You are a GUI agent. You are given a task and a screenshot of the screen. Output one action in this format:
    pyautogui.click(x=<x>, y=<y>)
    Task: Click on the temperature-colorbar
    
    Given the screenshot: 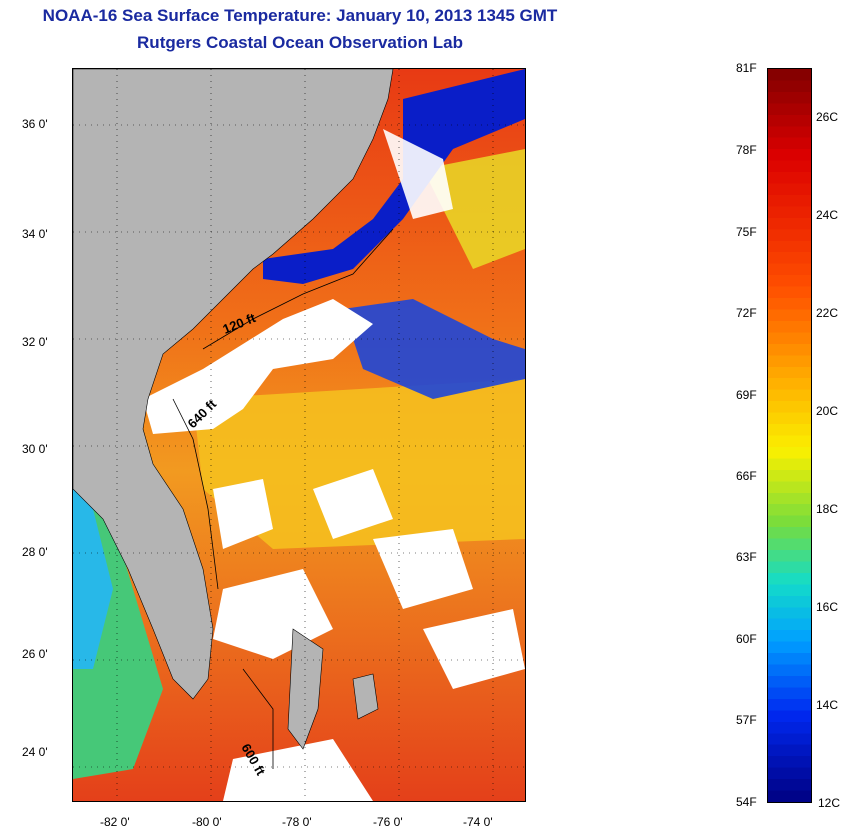 What is the action you would take?
    pyautogui.click(x=789, y=435)
    